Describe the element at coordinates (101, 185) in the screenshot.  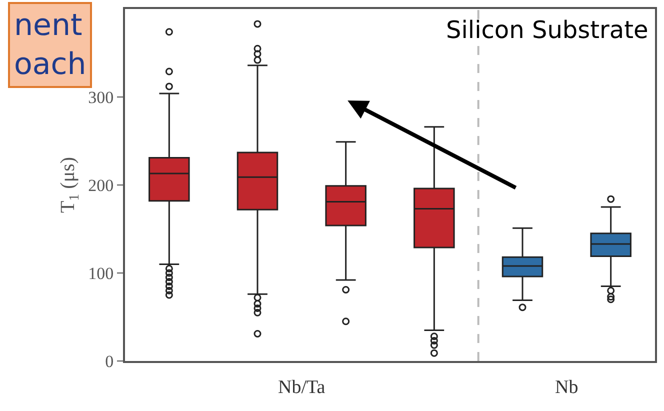
I see `y-tick-label: 200` at that location.